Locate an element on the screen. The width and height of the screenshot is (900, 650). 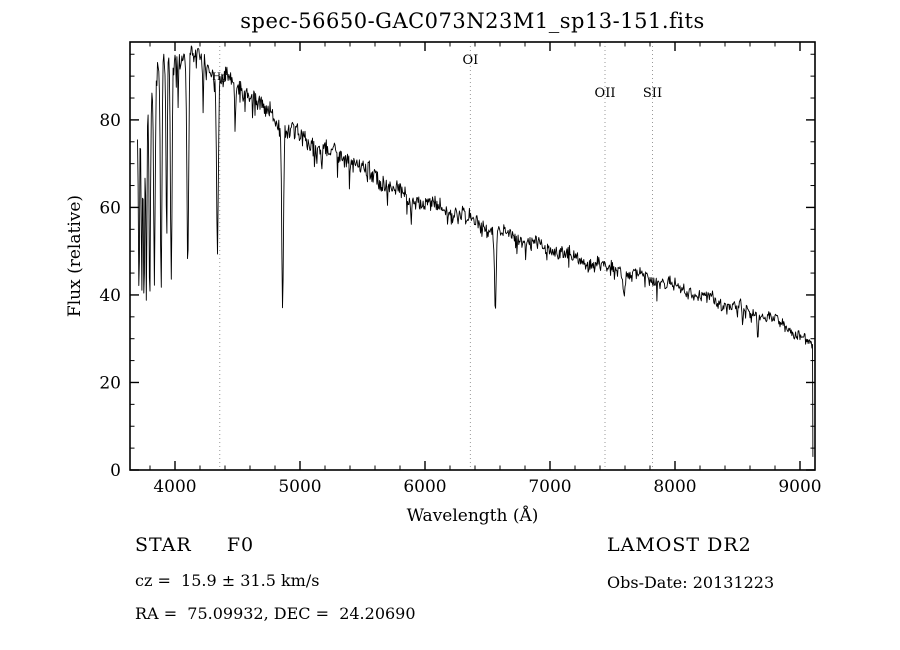
x-tick-label: 4000 is located at coordinates (174, 487).